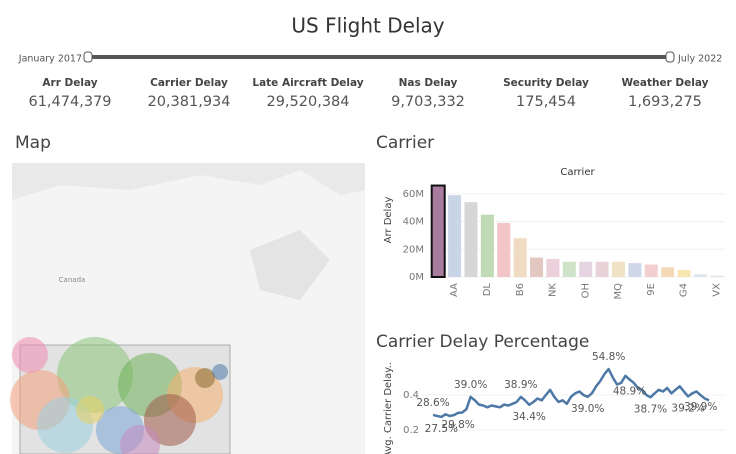 Image resolution: width=736 pixels, height=454 pixels. I want to click on water, so click(290, 265).